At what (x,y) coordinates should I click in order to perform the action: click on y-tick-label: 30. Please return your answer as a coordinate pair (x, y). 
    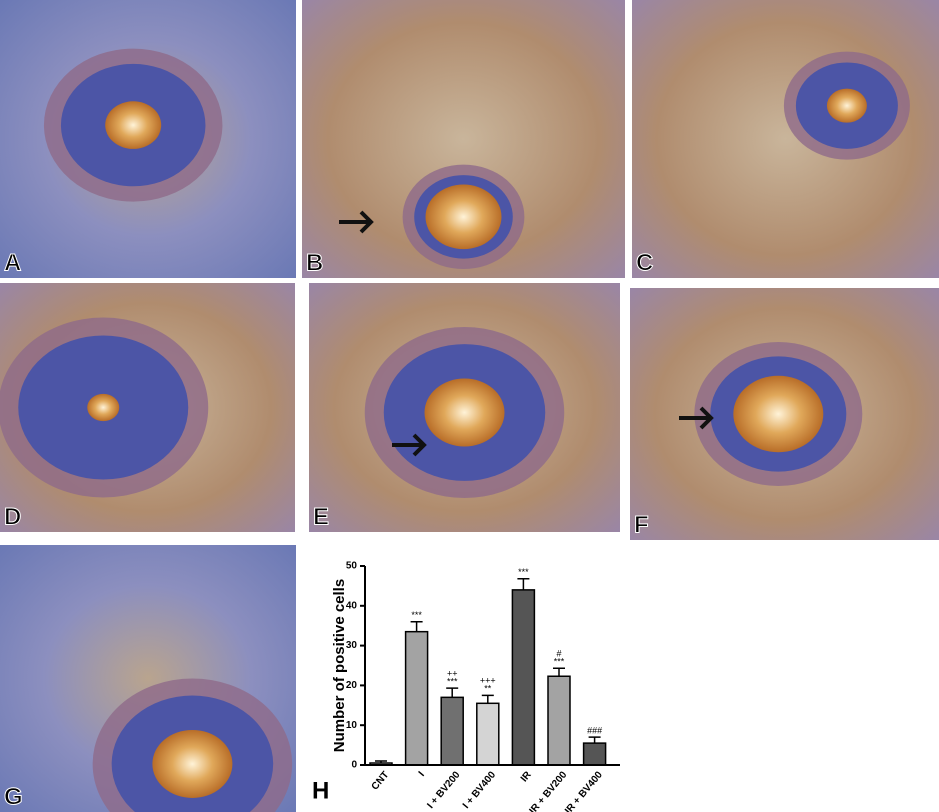
    Looking at the image, I should click on (352, 645).